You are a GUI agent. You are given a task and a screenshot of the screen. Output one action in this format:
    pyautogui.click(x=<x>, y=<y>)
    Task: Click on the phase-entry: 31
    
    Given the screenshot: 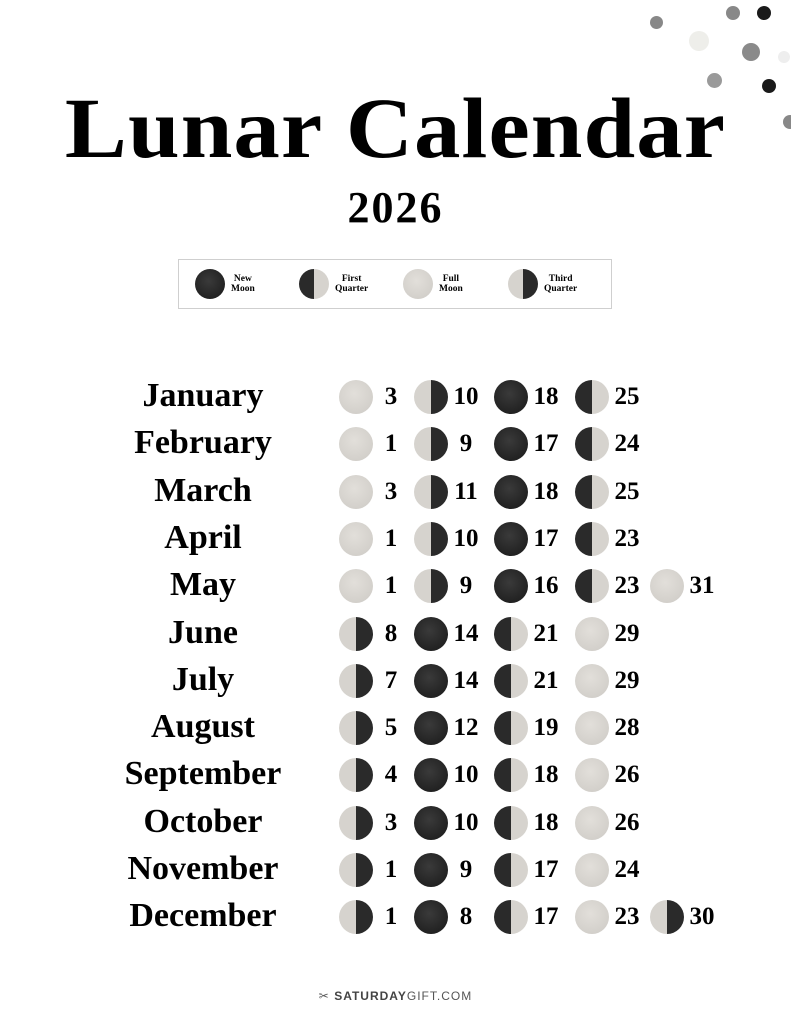 What is the action you would take?
    pyautogui.click(x=683, y=586)
    